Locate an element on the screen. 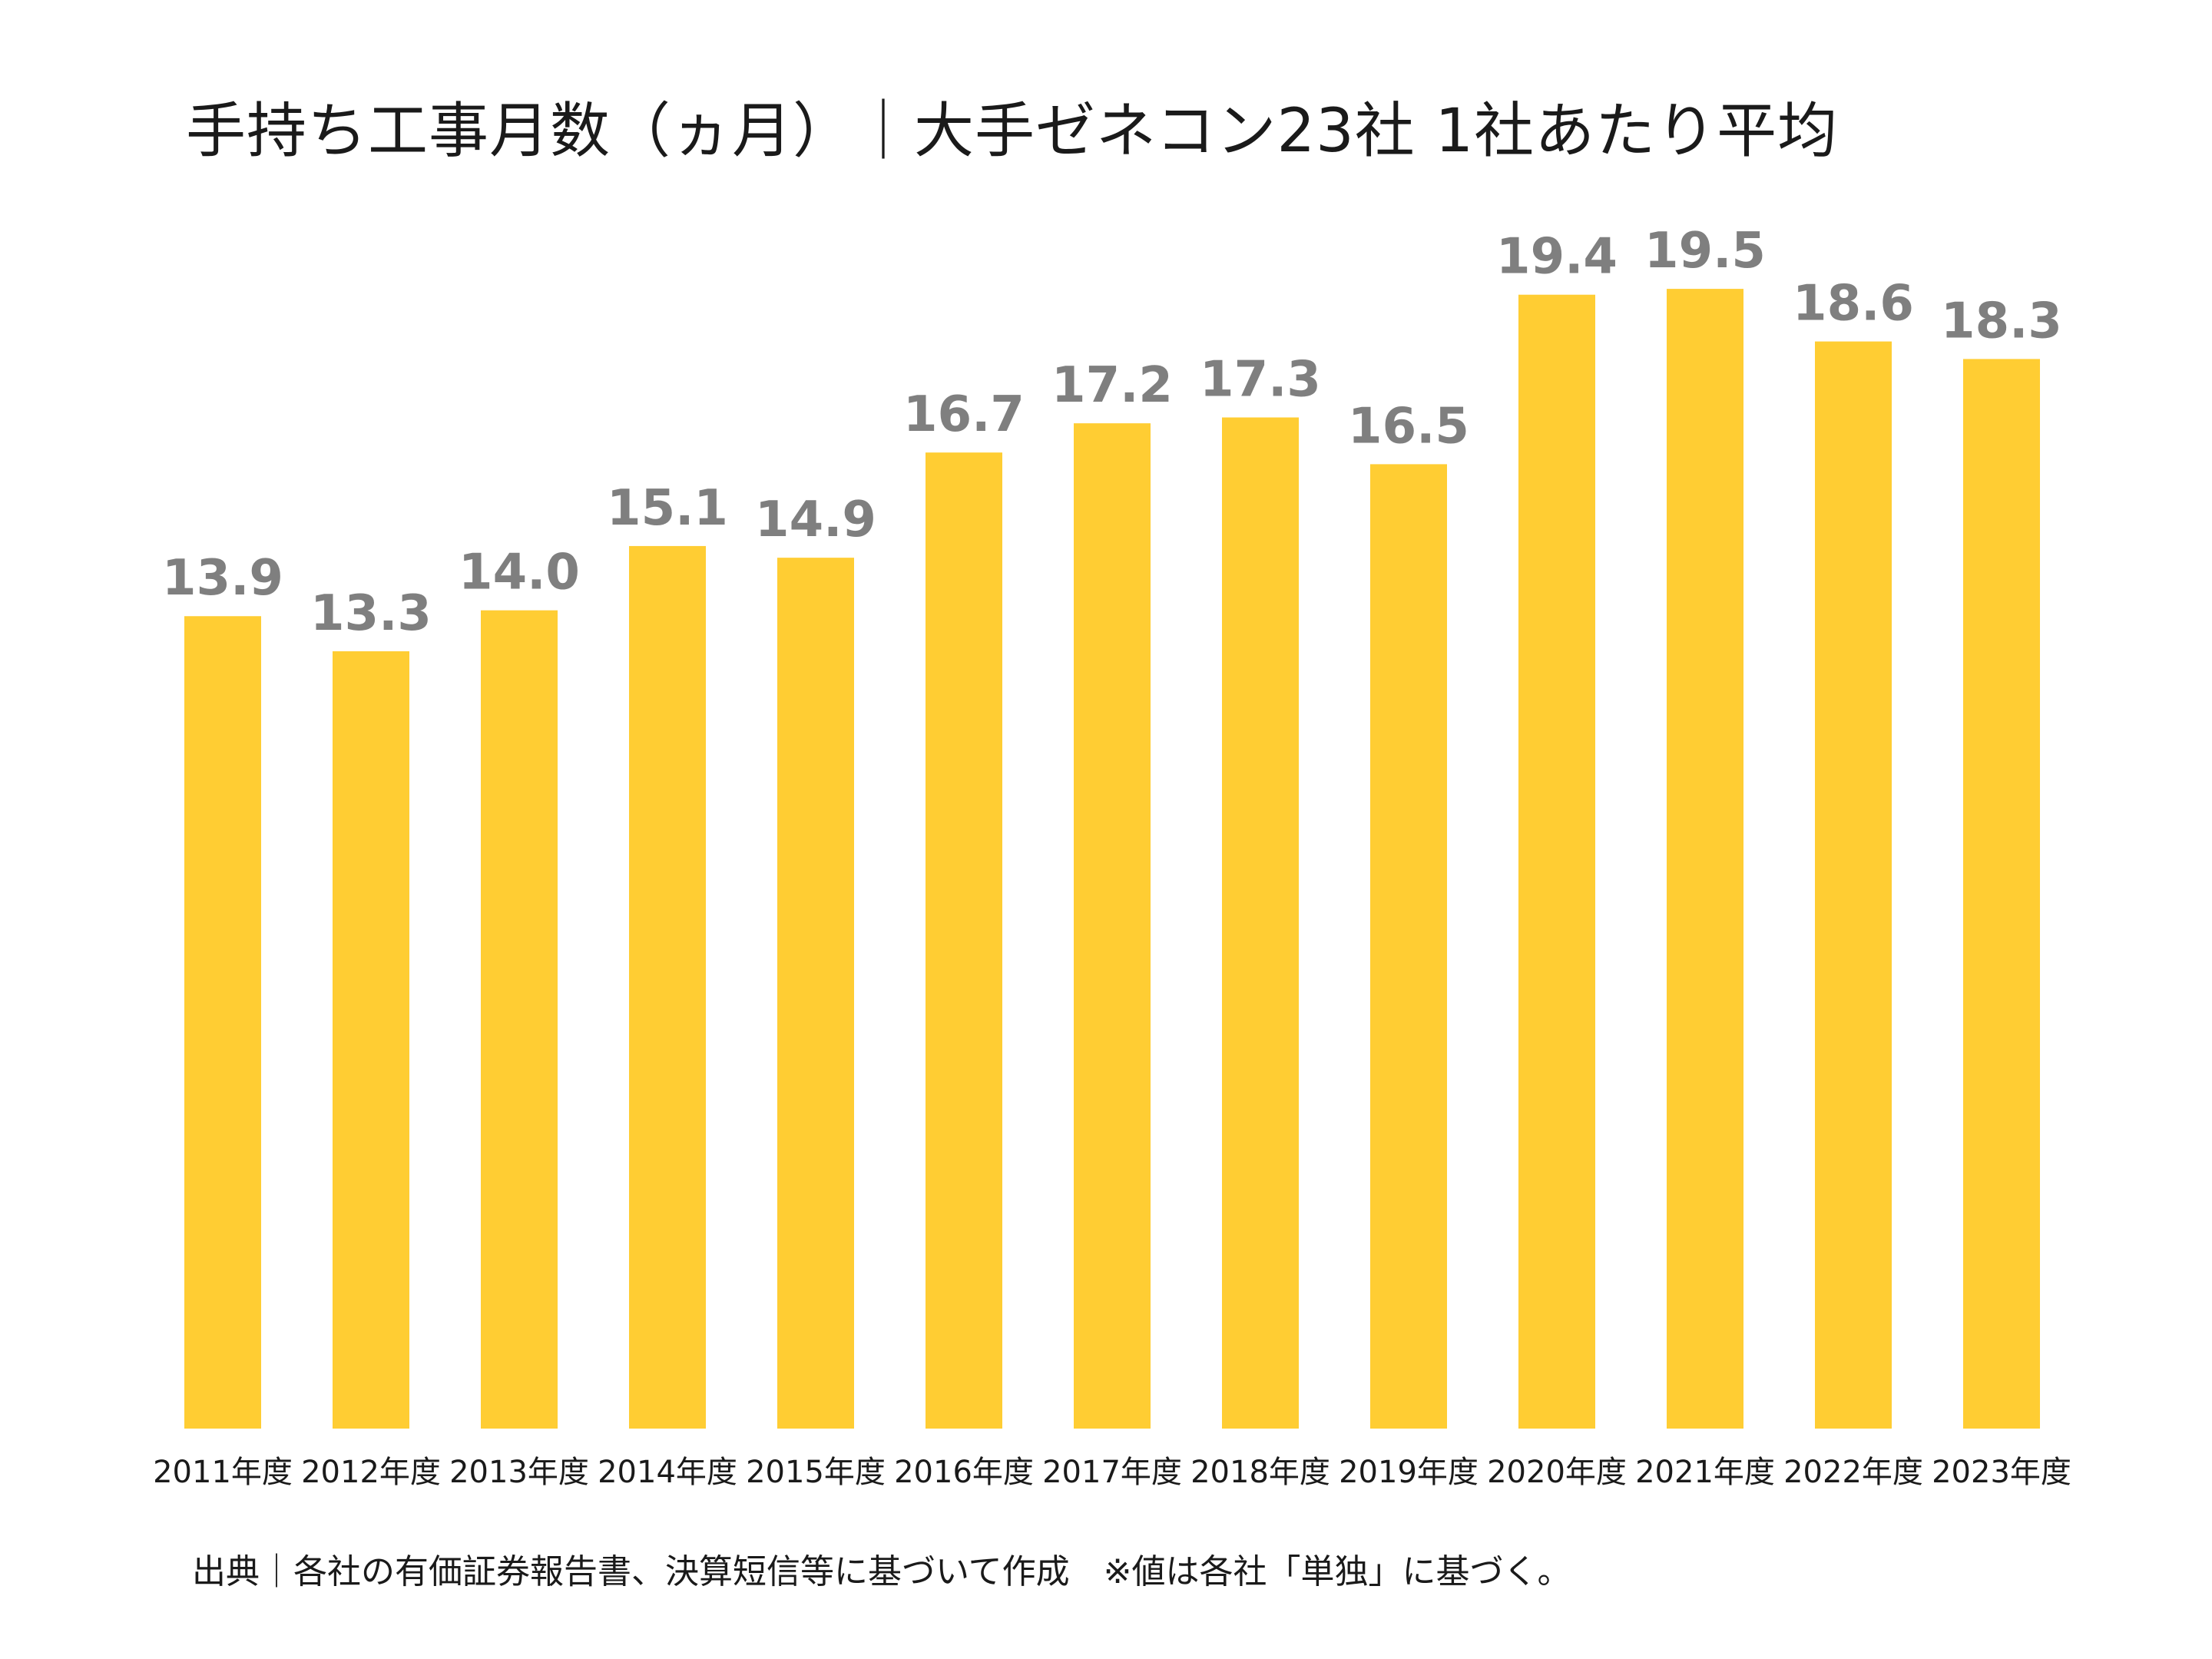  bar-2013年度 is located at coordinates (519, 1020).